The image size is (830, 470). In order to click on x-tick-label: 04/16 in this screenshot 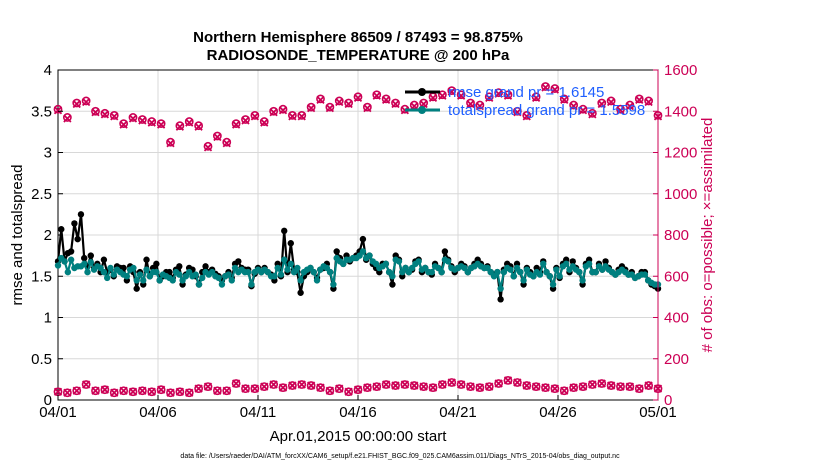, I will do `click(358, 412)`.